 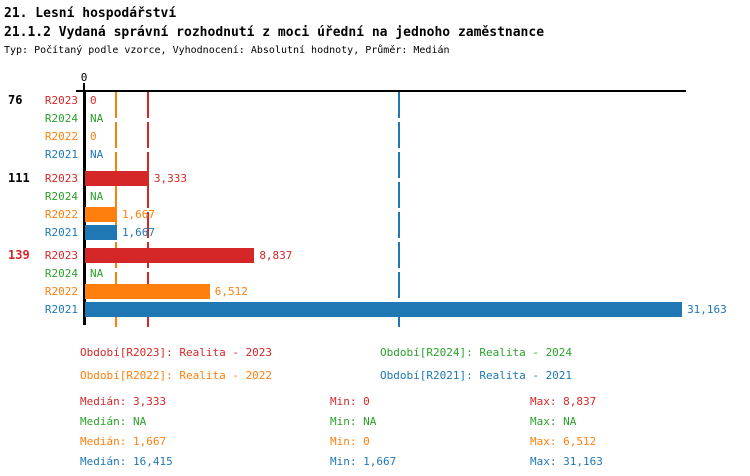 What do you see at coordinates (170, 178) in the screenshot?
I see `bar-value: 3,333` at bounding box center [170, 178].